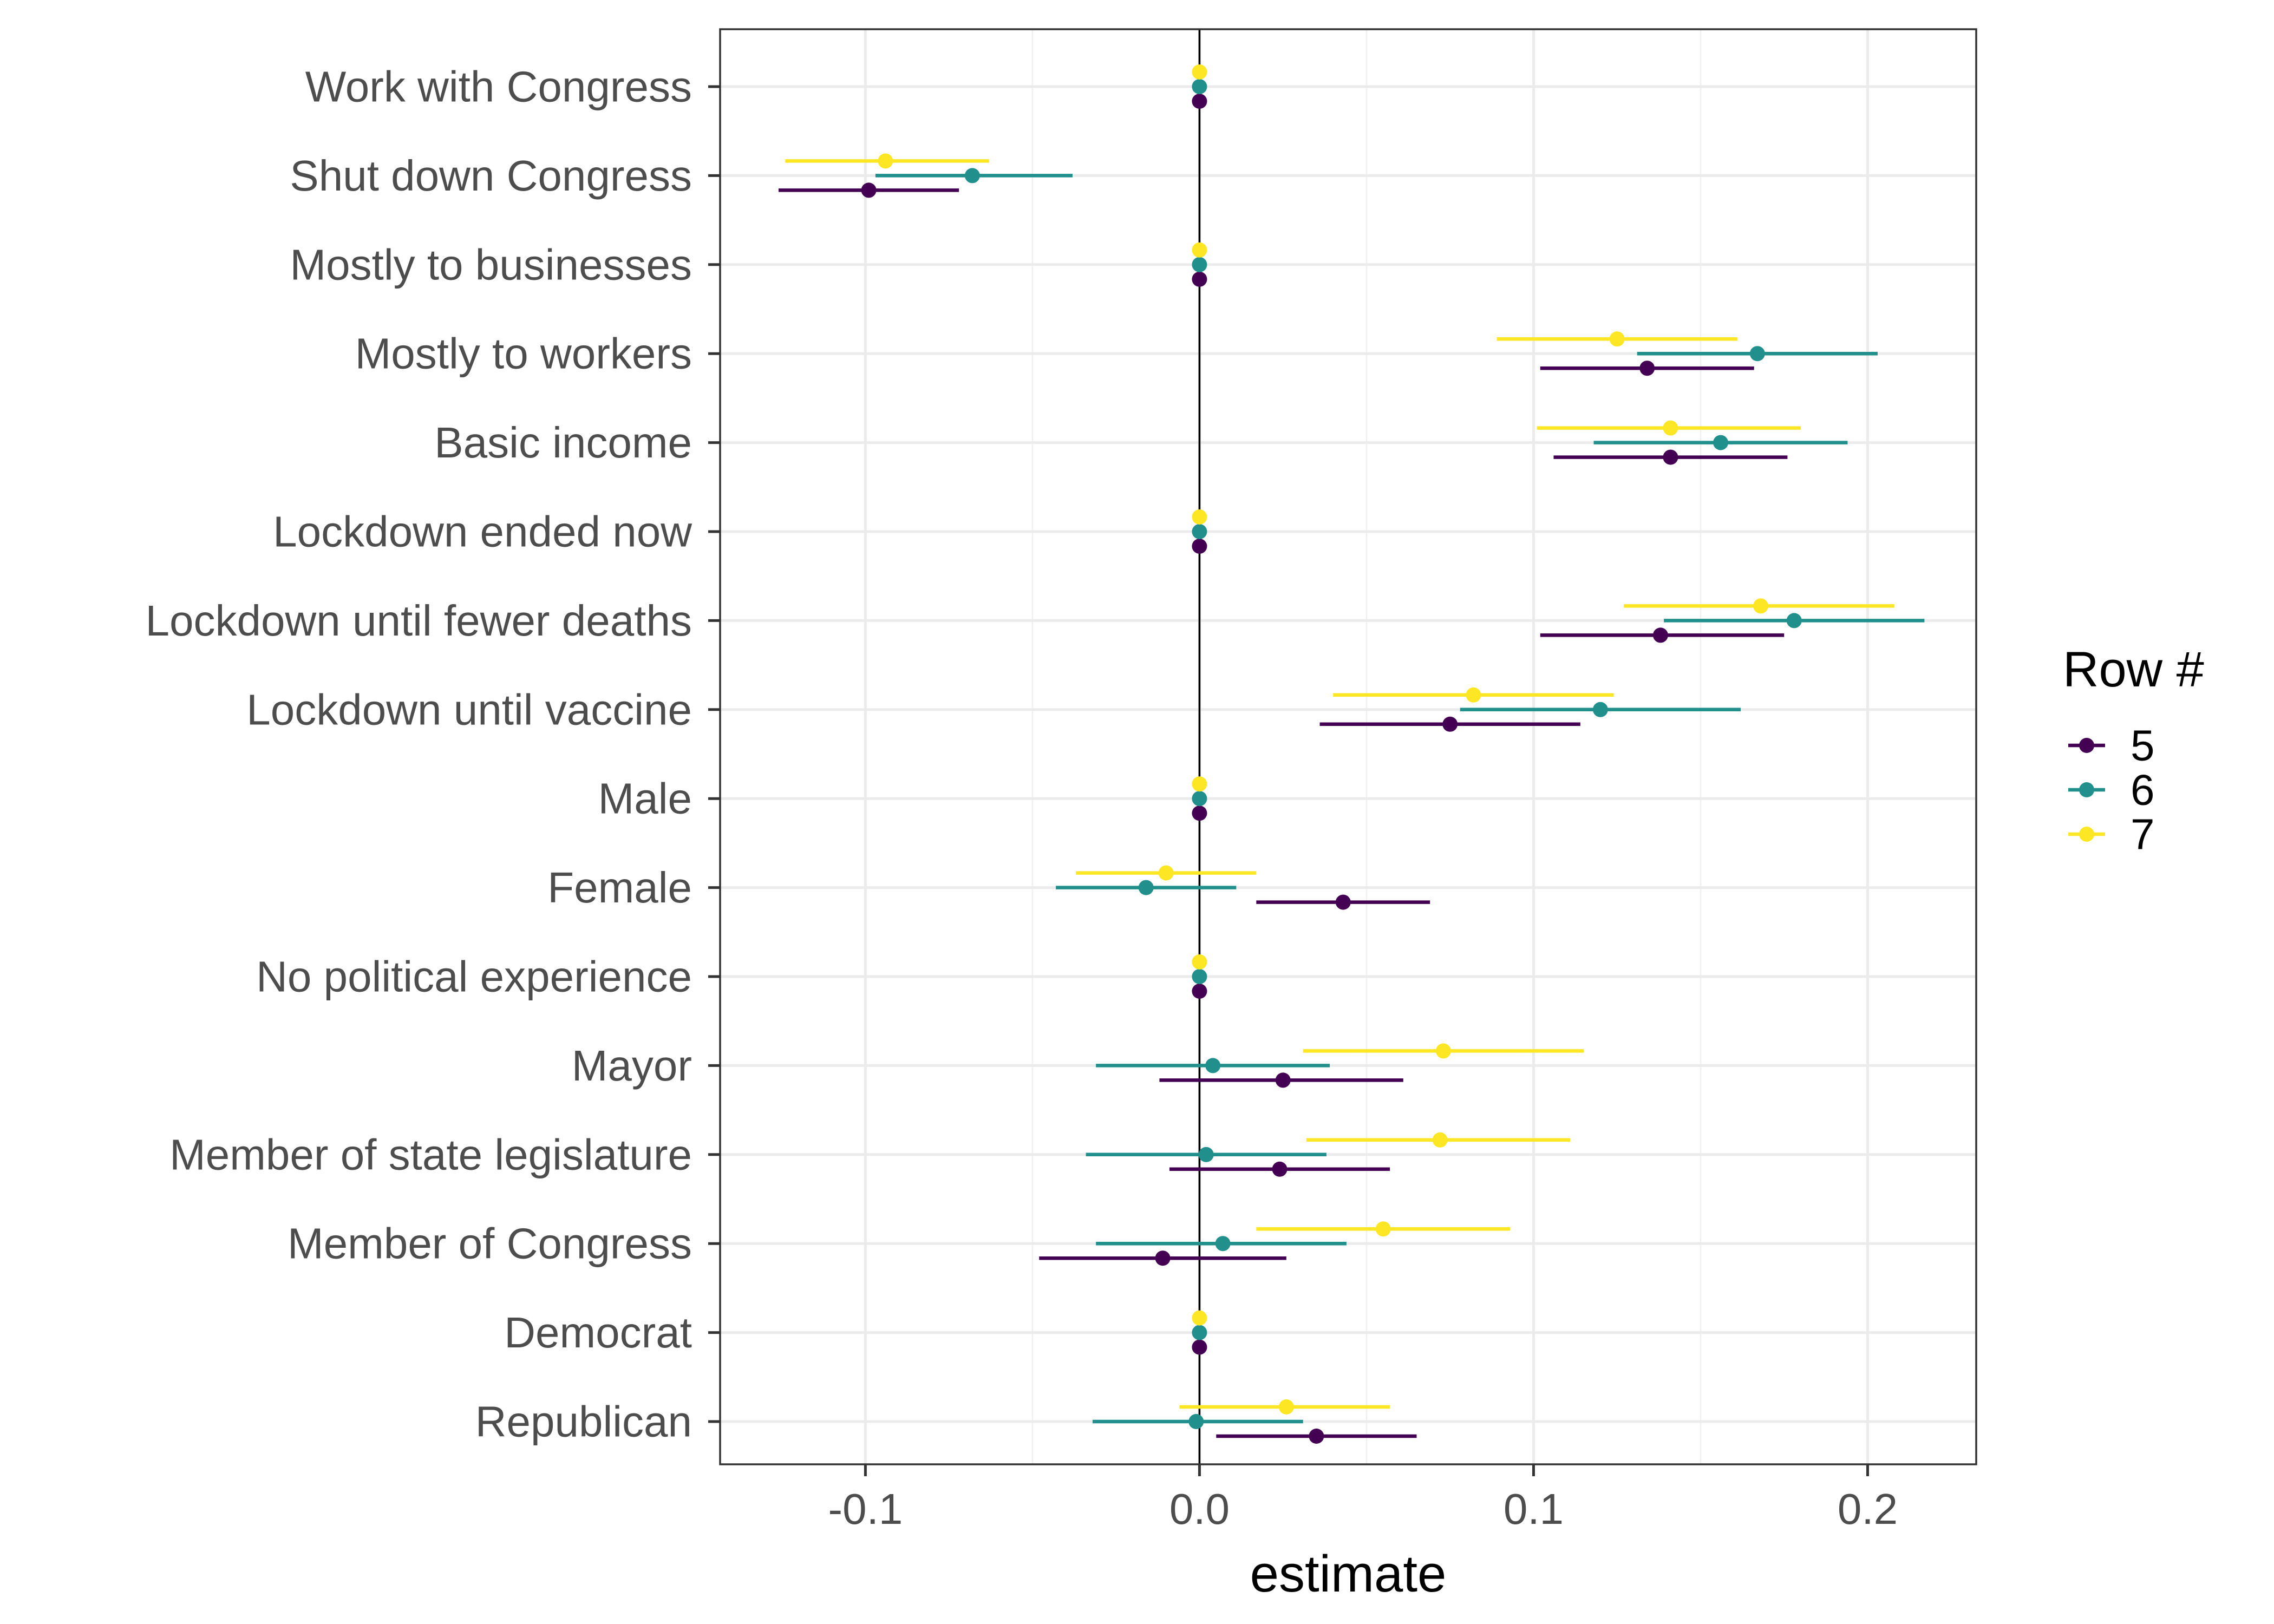  Describe the element at coordinates (1534, 1509) in the screenshot. I see `x-tick-label: 0.1` at that location.